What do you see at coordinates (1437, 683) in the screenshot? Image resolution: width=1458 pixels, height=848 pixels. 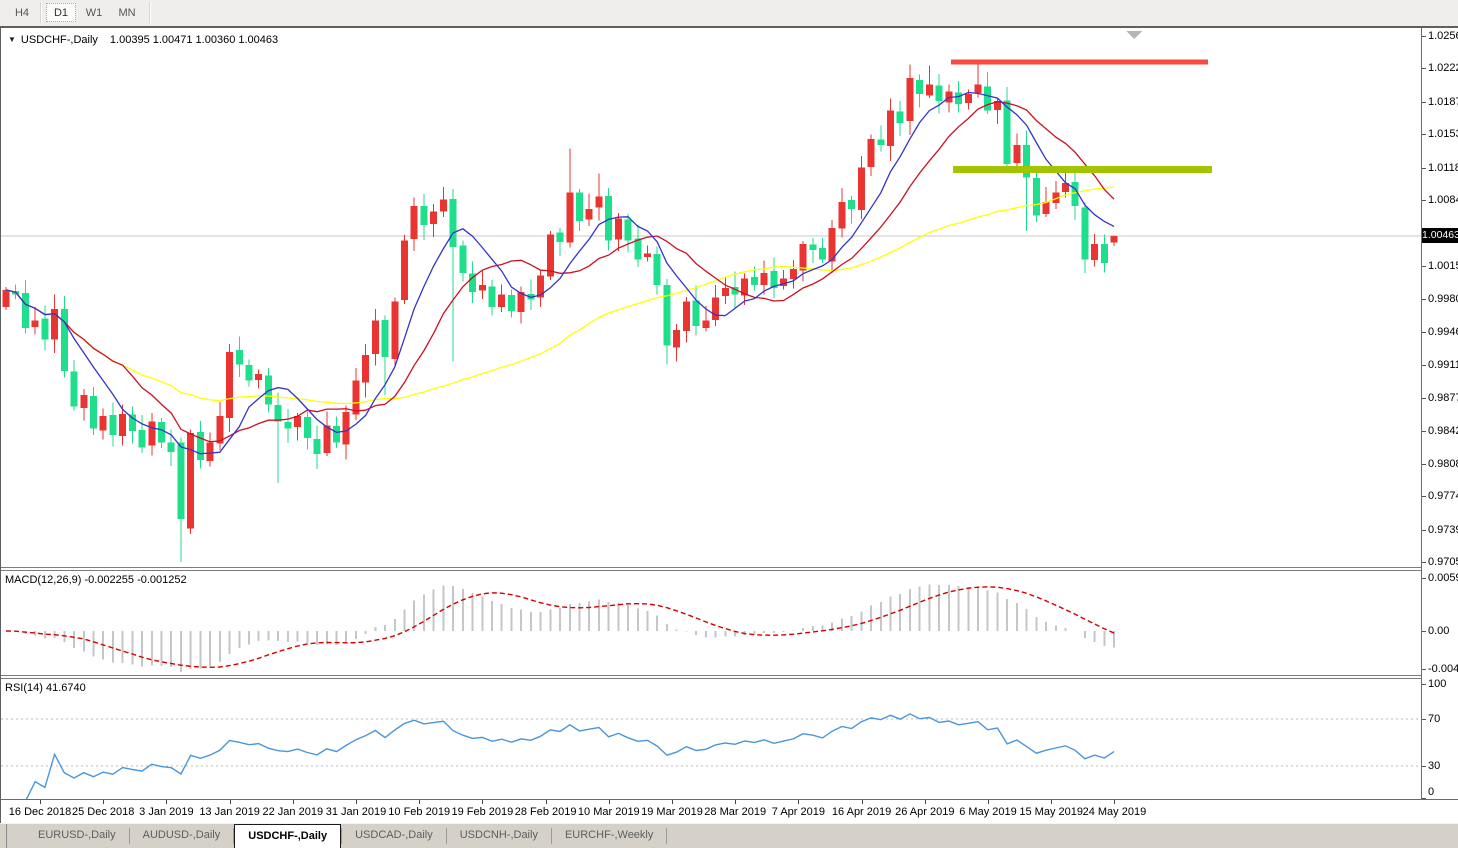 I see `rsi-axis-label: 100` at bounding box center [1437, 683].